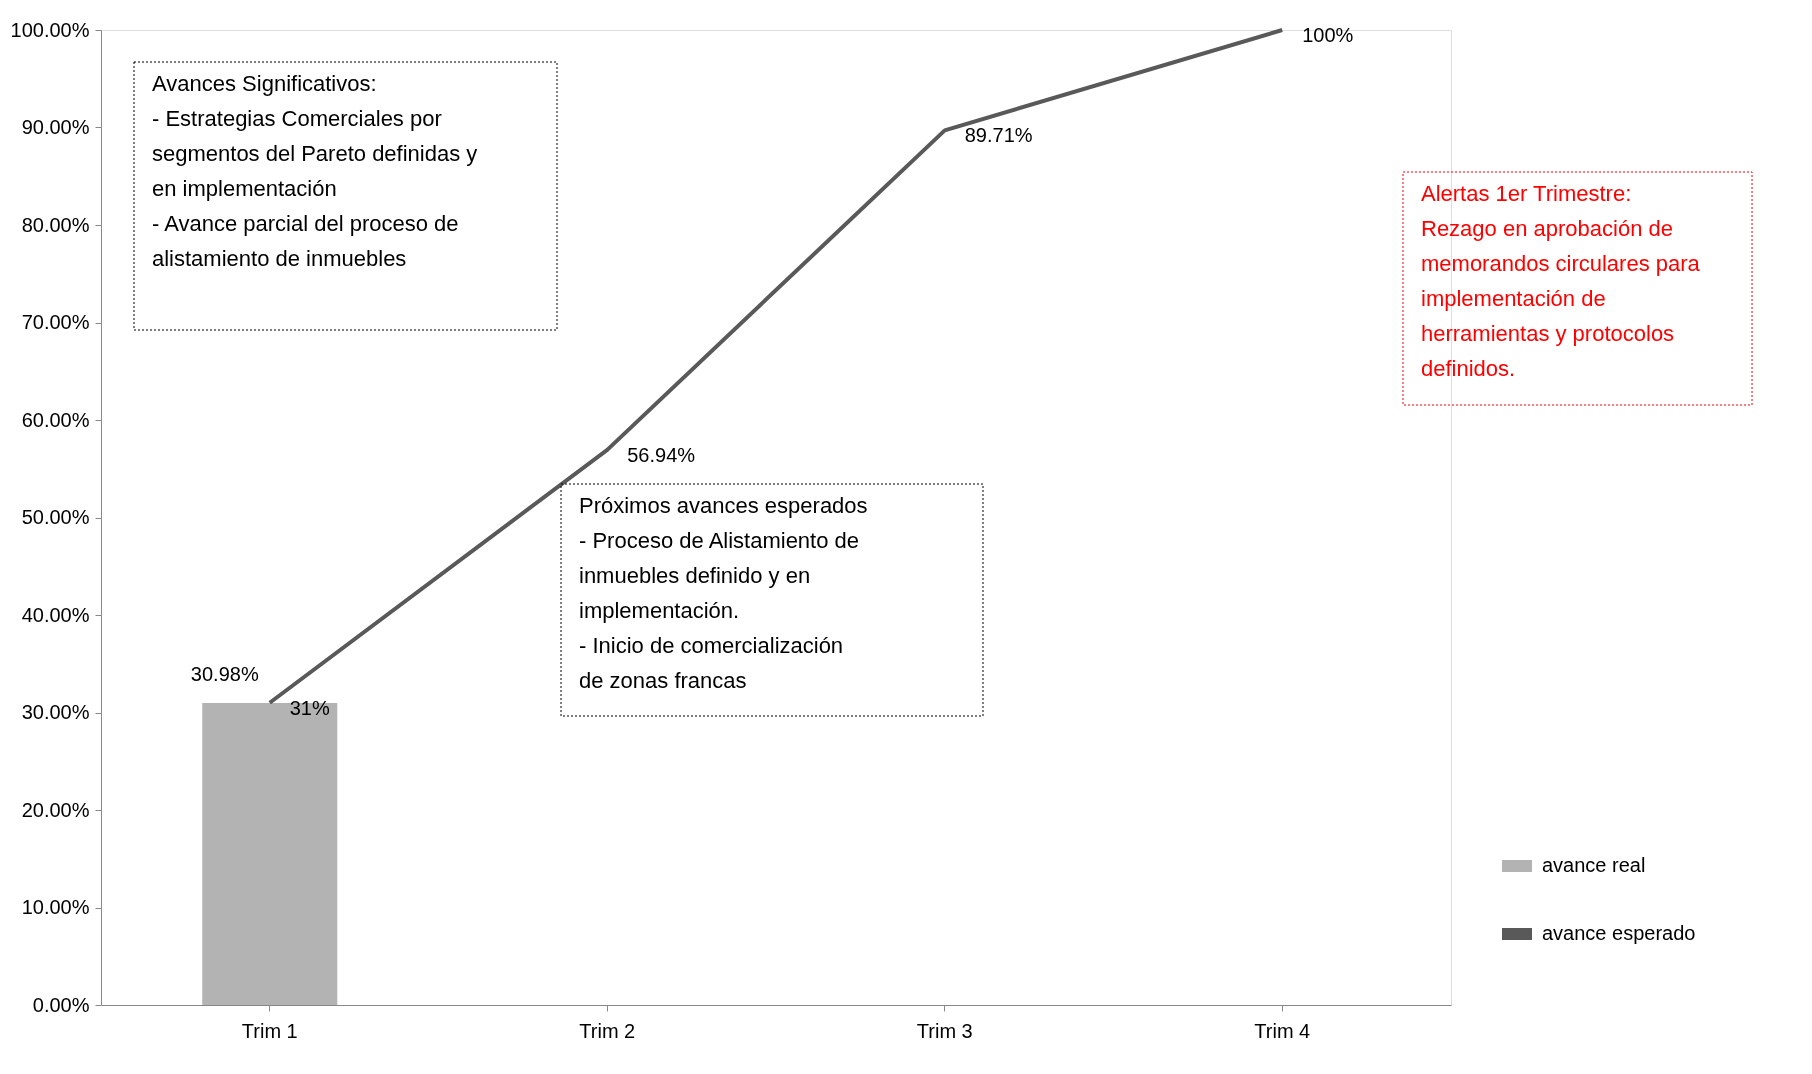 This screenshot has width=1812, height=1074. Describe the element at coordinates (944, 1030) in the screenshot. I see `x-tick-label: Trim 3` at that location.